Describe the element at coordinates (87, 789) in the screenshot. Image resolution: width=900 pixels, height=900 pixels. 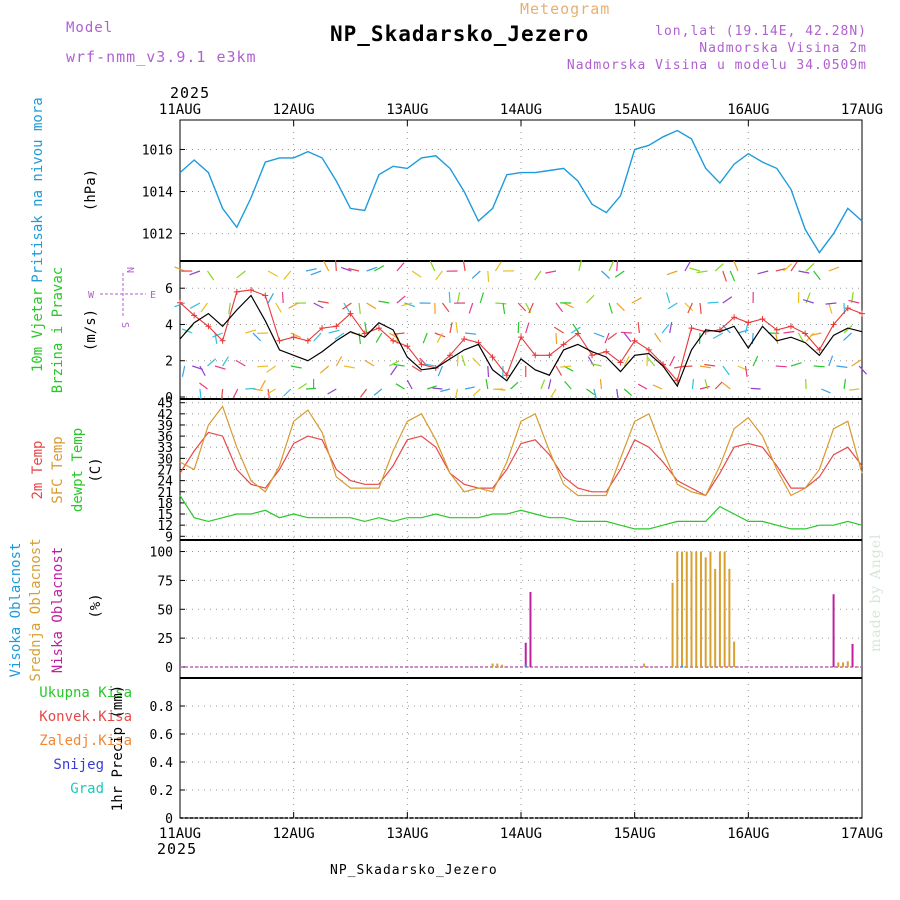
I see `precip-legend-entry: Grad` at that location.